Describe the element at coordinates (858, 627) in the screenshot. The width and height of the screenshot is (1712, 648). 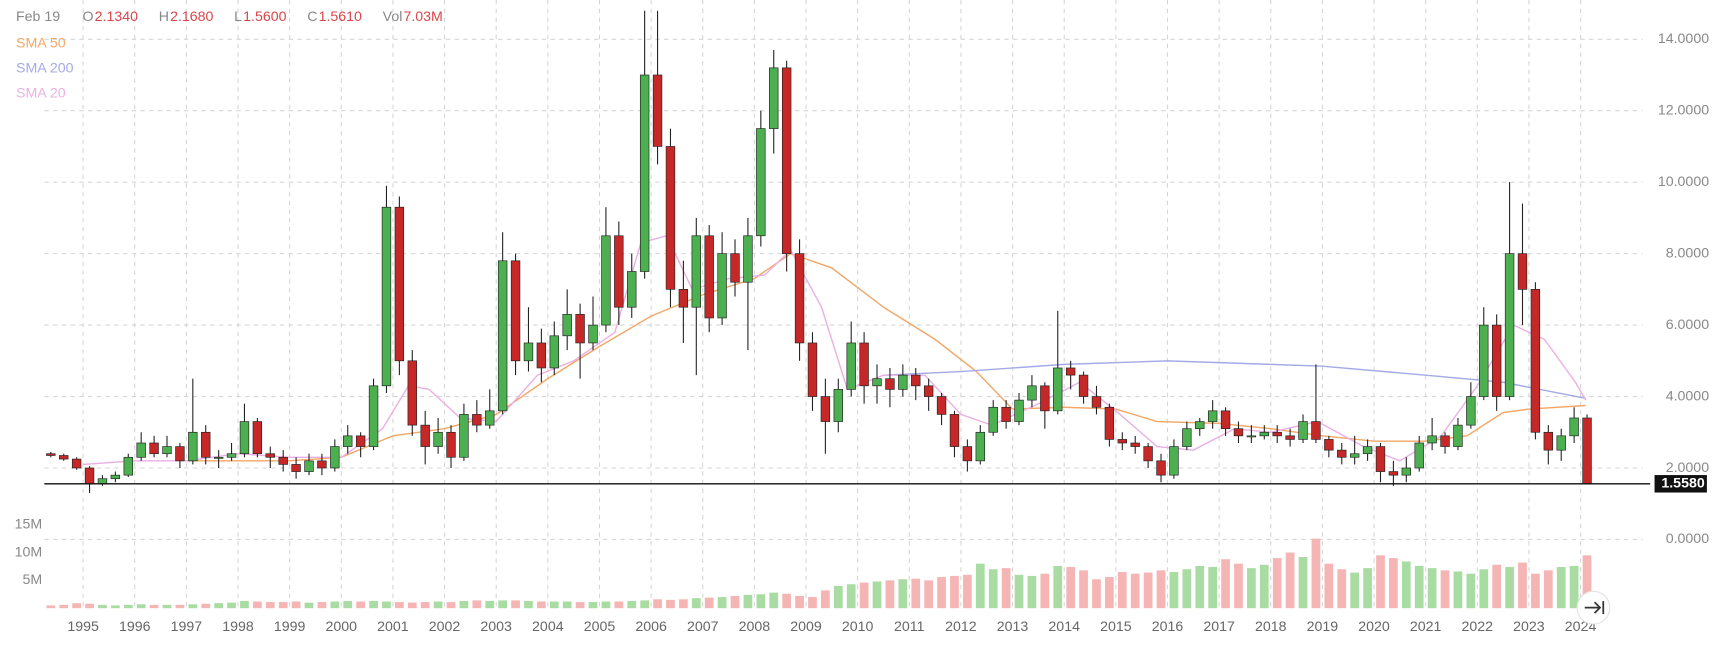
I see `x-tick-label: 2010` at that location.